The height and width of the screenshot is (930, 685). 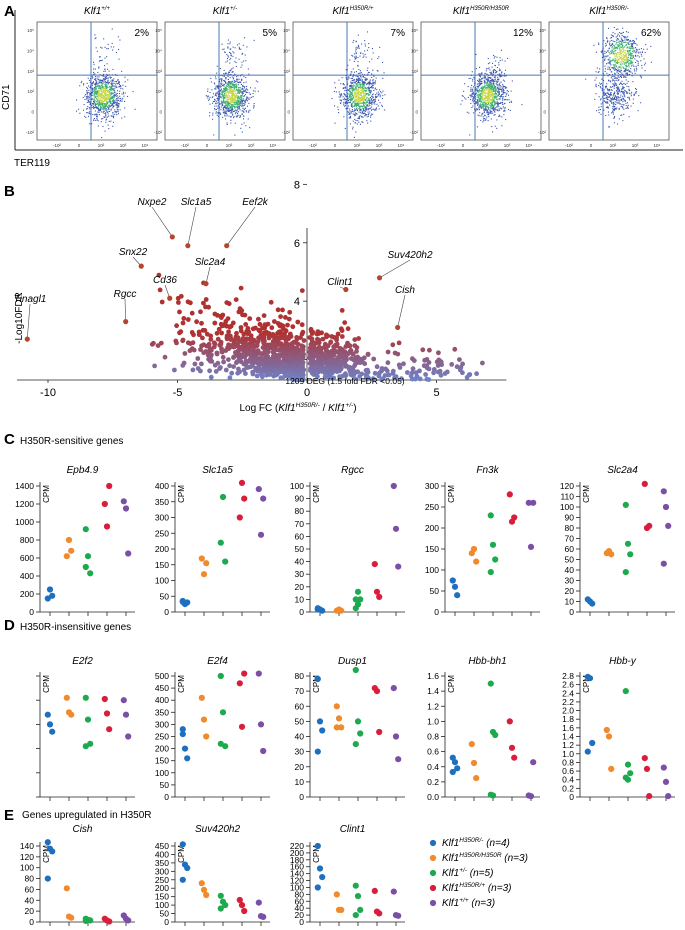 What do you see at coordinates (270, 33) in the screenshot?
I see `gate-percent: 5%` at bounding box center [270, 33].